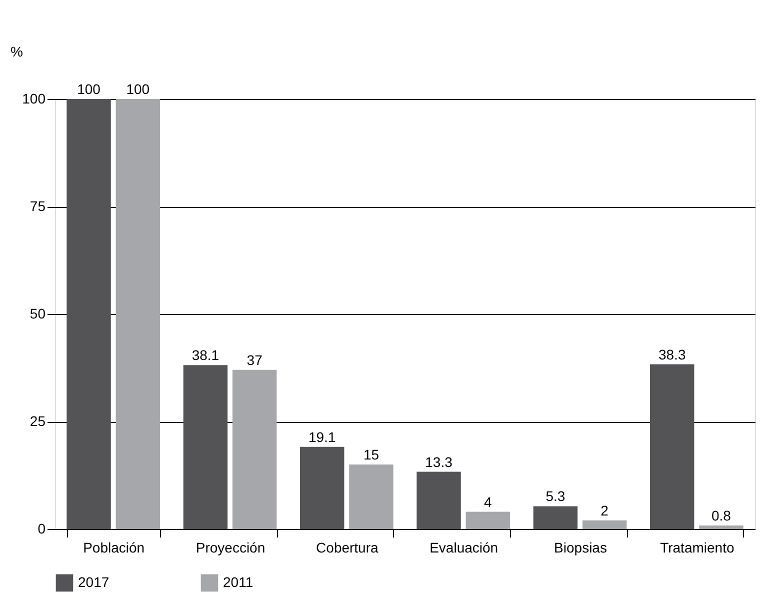  What do you see at coordinates (238, 582) in the screenshot?
I see `legend-label: 2011` at bounding box center [238, 582].